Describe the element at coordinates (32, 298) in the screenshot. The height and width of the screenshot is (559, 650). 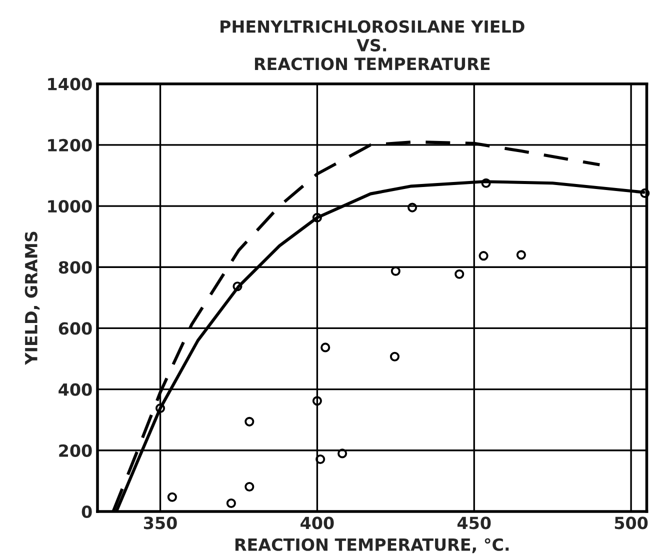
I see `y-axis-title: YIELD, GRAMS` at that location.